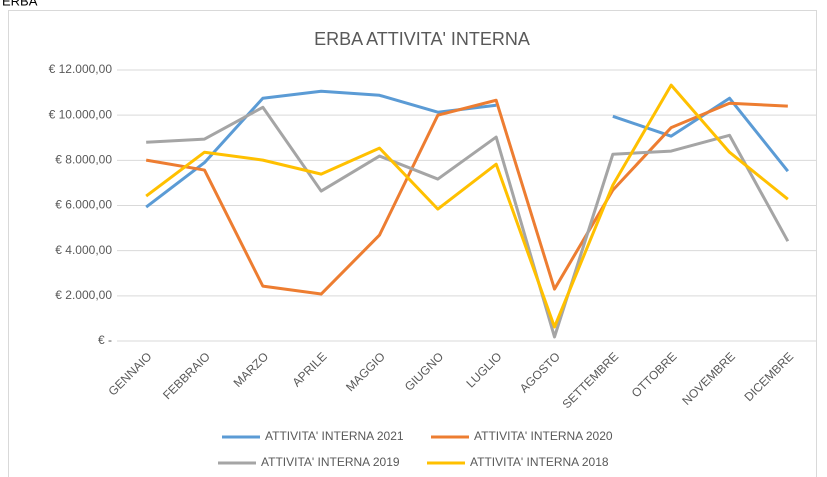  I want to click on x-tick-label: SETTEMBRE, so click(590, 380).